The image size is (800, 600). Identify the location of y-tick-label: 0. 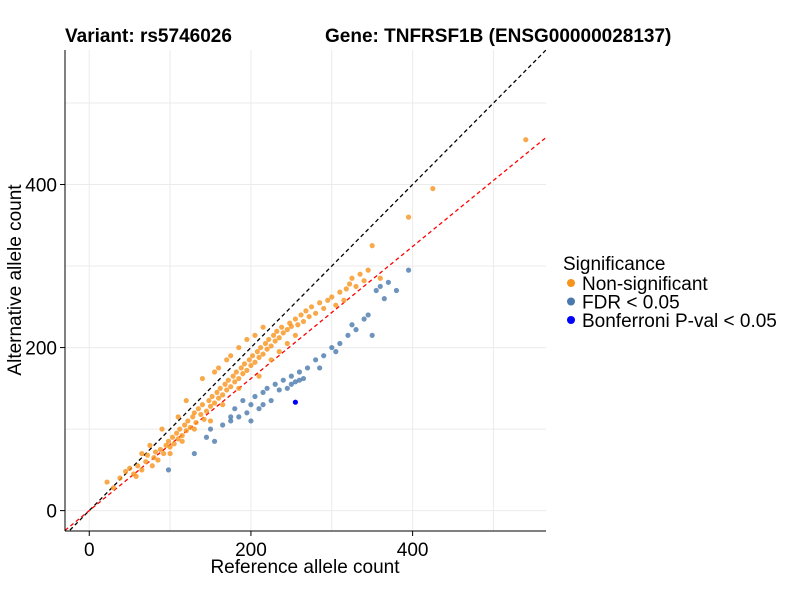
(51, 512).